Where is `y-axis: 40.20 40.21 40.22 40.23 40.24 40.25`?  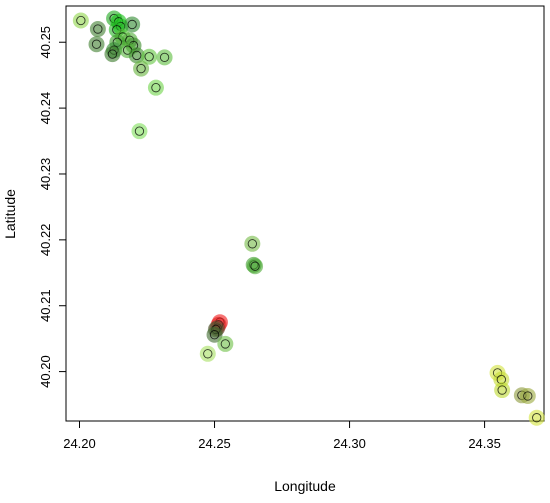
y-axis: 40.20 40.21 40.22 40.23 40.24 40.25 is located at coordinates (52, 207).